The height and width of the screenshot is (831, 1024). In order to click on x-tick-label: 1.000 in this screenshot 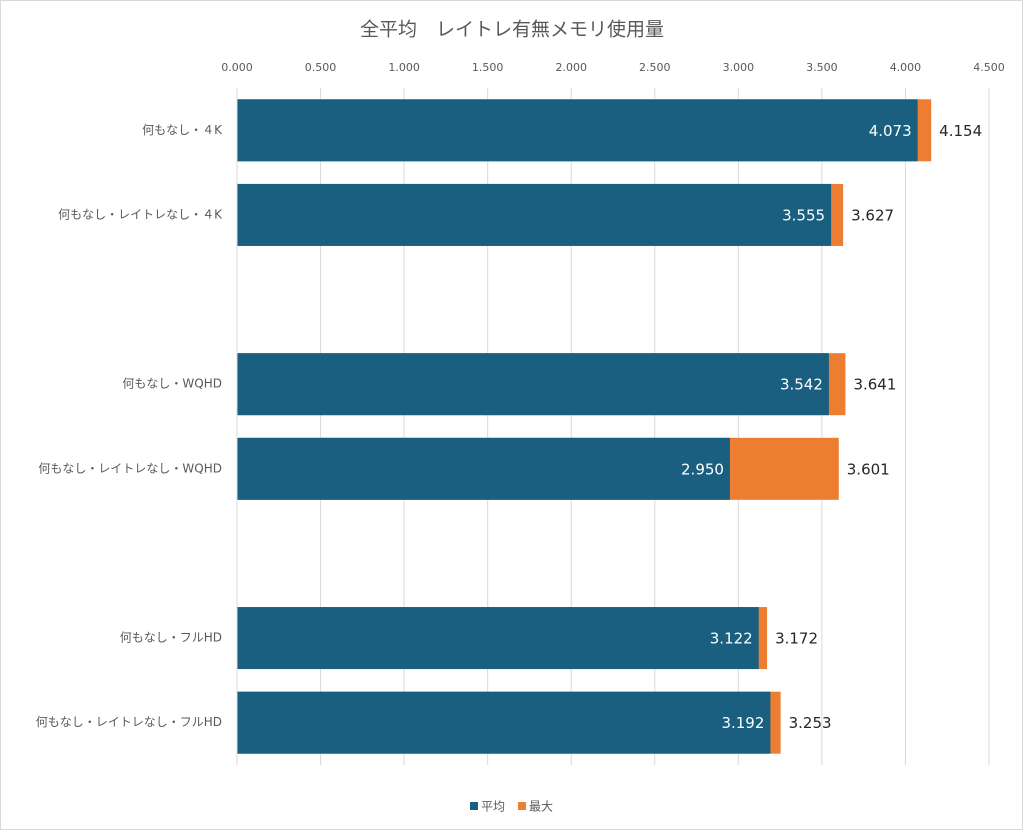, I will do `click(404, 67)`.